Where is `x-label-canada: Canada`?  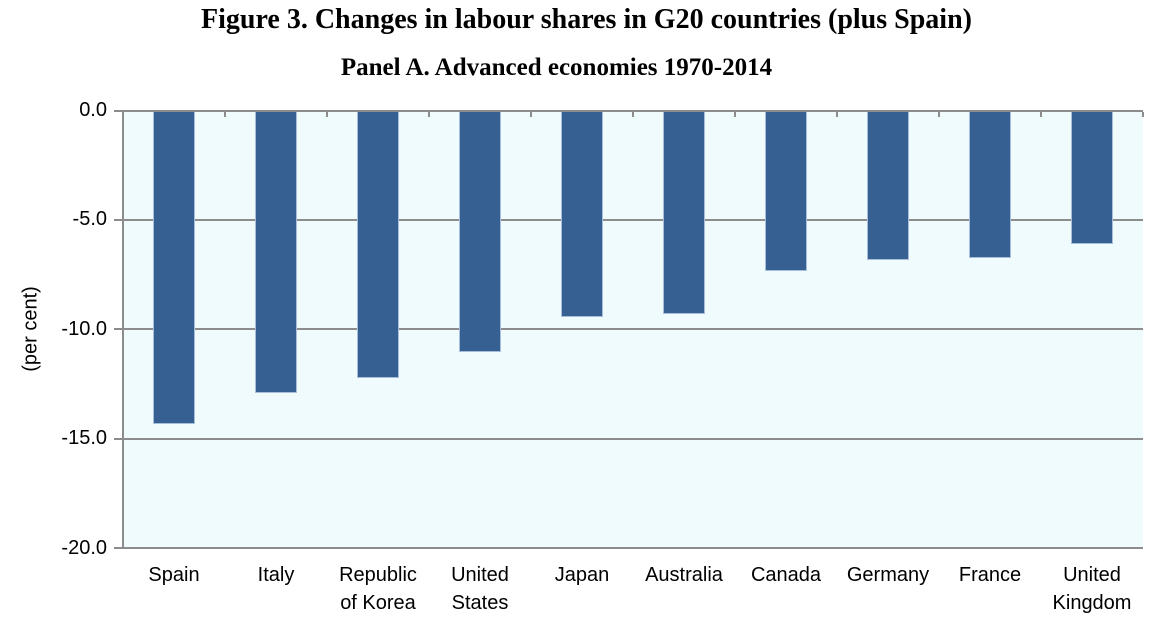 x-label-canada: Canada is located at coordinates (786, 575).